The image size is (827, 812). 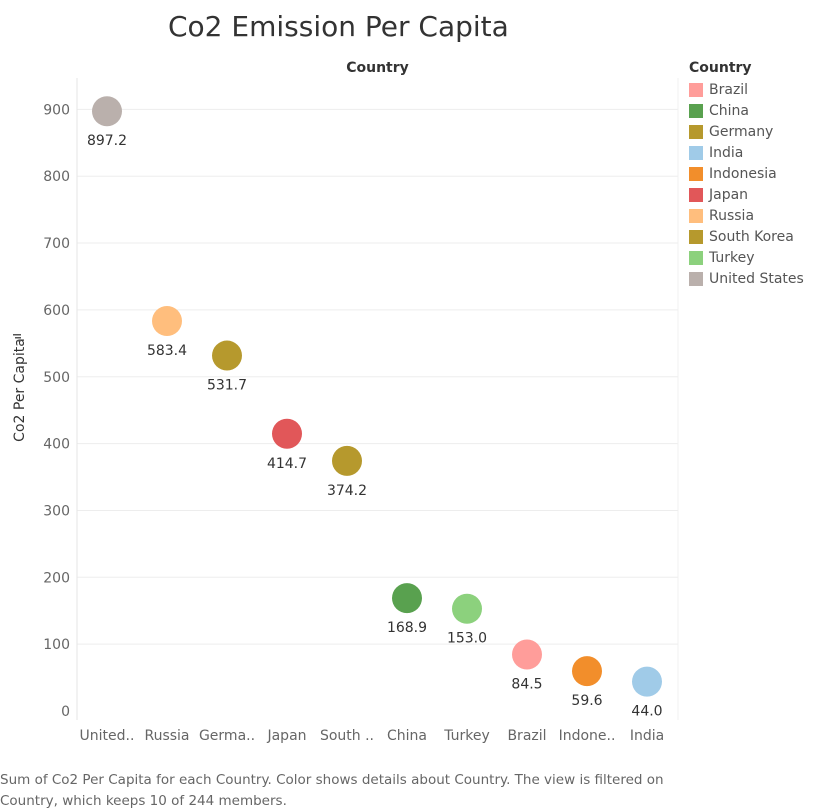 I want to click on y-tick-label: 700, so click(x=56, y=244).